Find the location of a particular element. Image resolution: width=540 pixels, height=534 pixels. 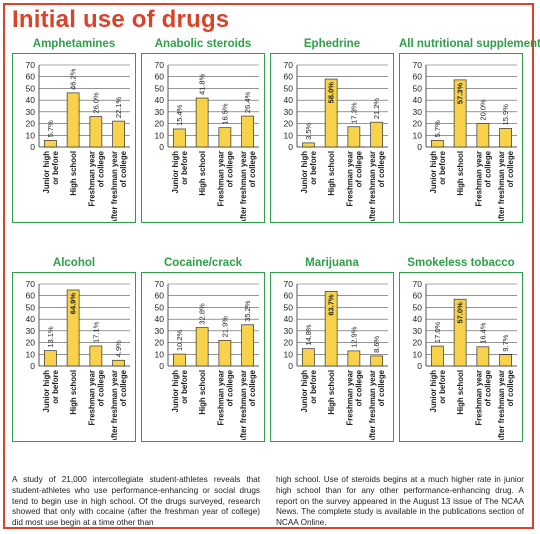

bar-value-label: 17.3% is located at coordinates (353, 113).